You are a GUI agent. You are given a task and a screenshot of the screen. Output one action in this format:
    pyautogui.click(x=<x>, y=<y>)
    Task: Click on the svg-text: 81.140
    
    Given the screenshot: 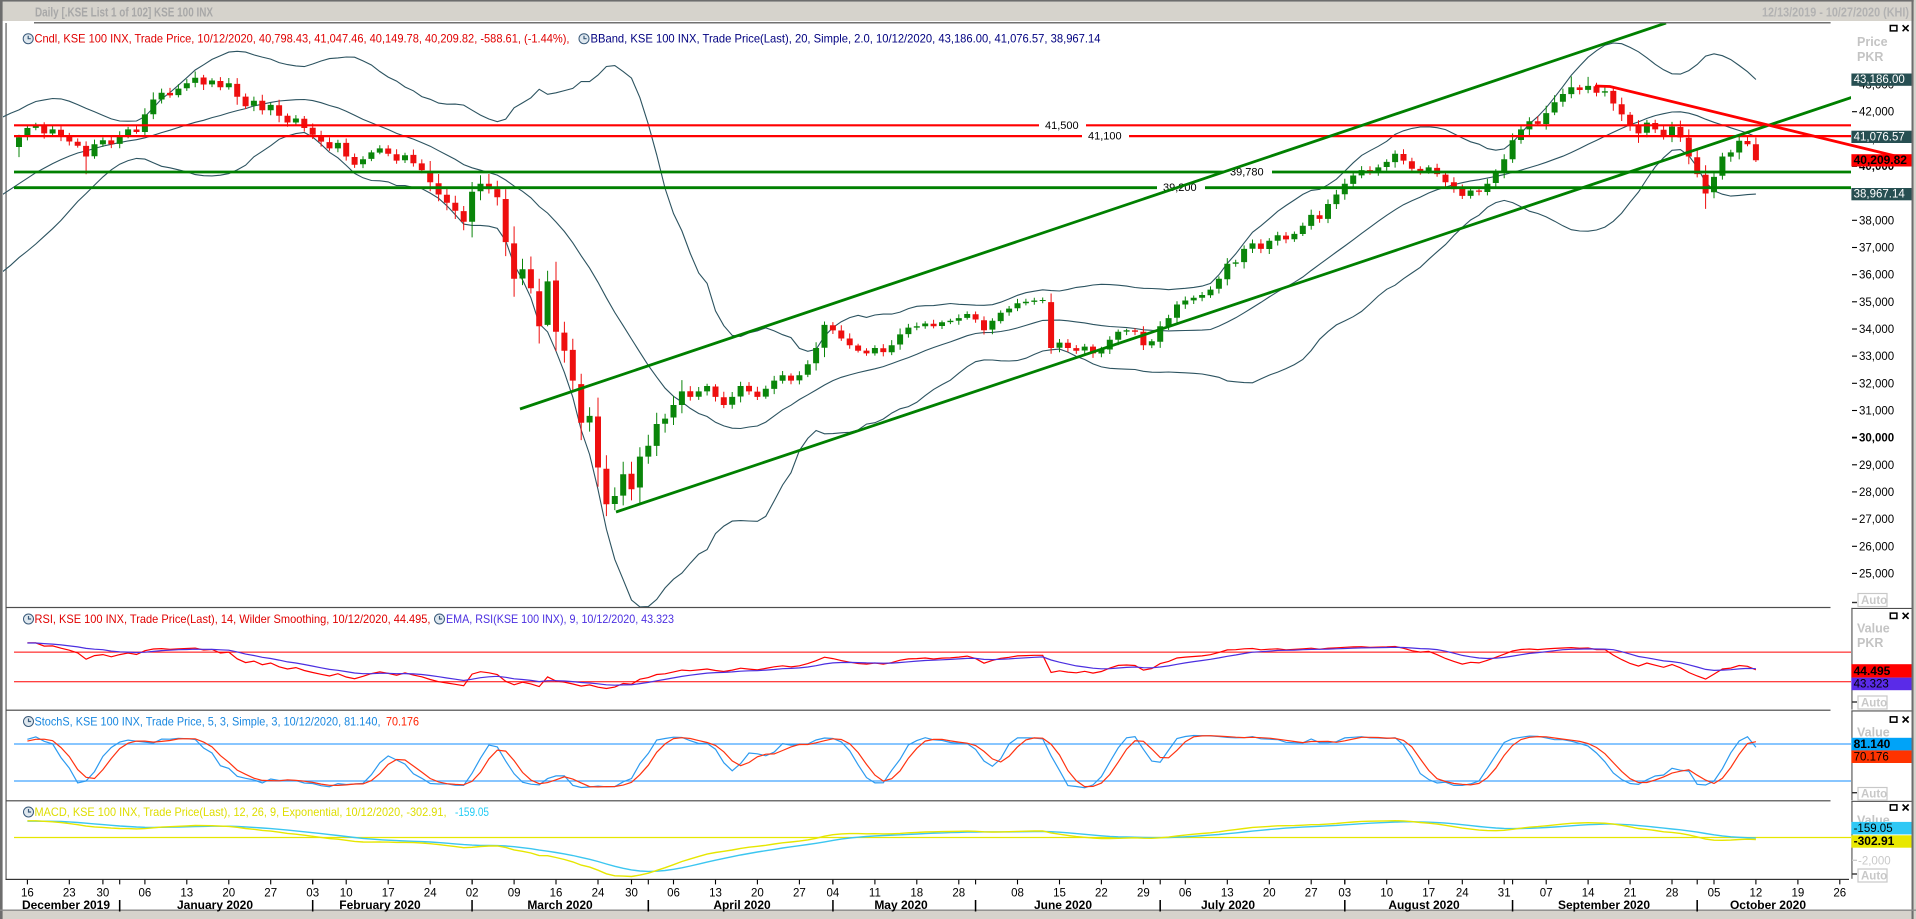 What is the action you would take?
    pyautogui.click(x=1872, y=744)
    